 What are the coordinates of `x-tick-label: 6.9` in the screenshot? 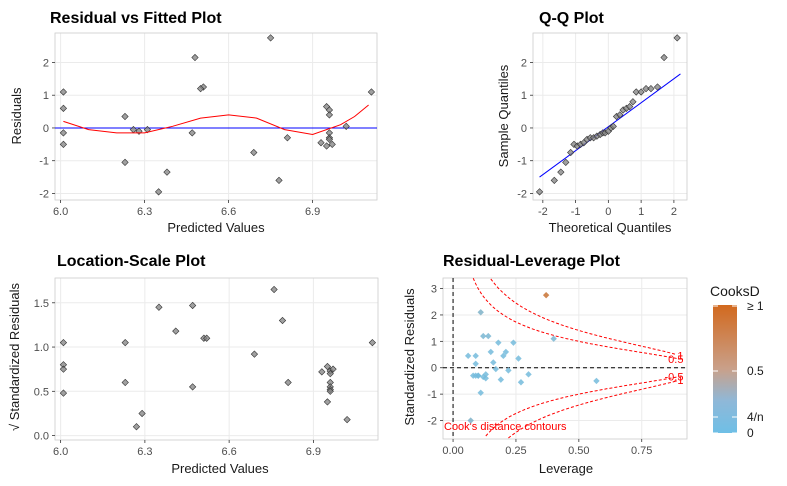 It's located at (312, 212).